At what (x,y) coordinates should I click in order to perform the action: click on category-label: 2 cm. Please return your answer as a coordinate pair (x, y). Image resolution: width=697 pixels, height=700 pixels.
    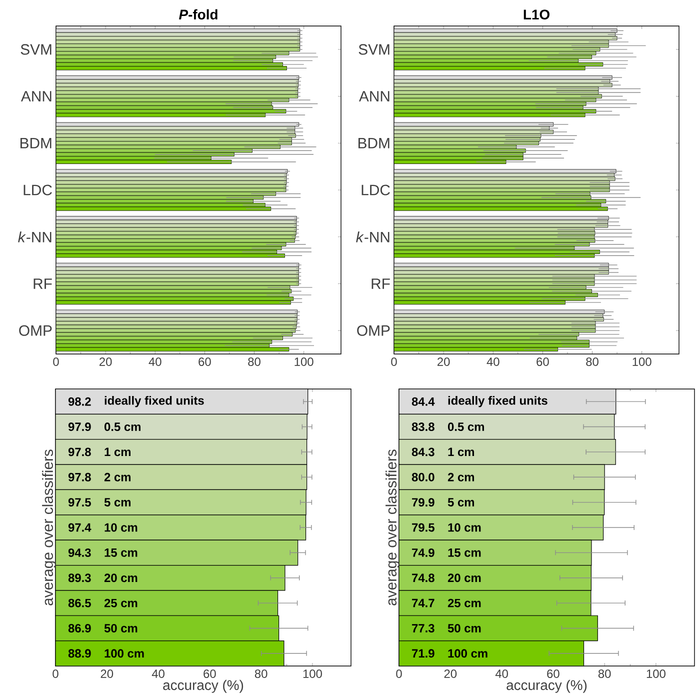
    Looking at the image, I should click on (461, 477).